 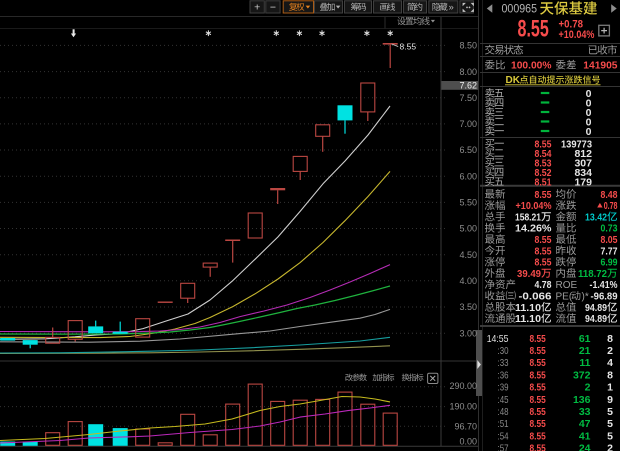 What do you see at coordinates (543, 173) in the screenshot?
I see `svg-text: 8.52` at bounding box center [543, 173].